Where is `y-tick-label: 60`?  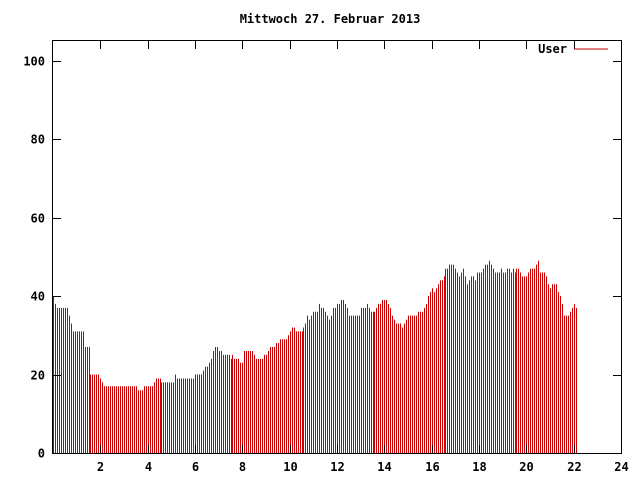
y-tick-label: 60 is located at coordinates (38, 219).